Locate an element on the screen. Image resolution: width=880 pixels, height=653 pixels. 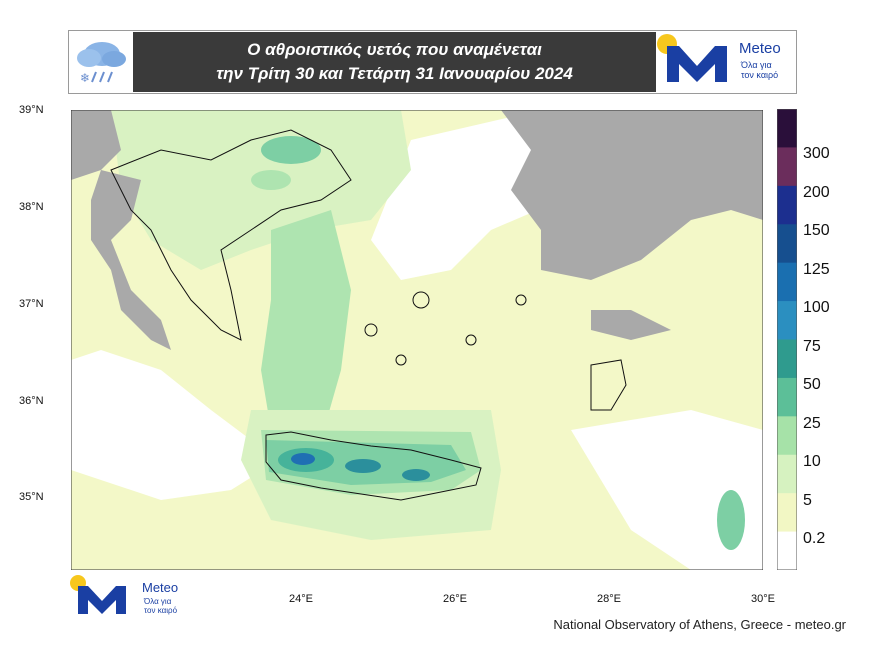
meteo-logo-bottom: Meteo Όλα για τον καιρό is located at coordinates (133, 596).